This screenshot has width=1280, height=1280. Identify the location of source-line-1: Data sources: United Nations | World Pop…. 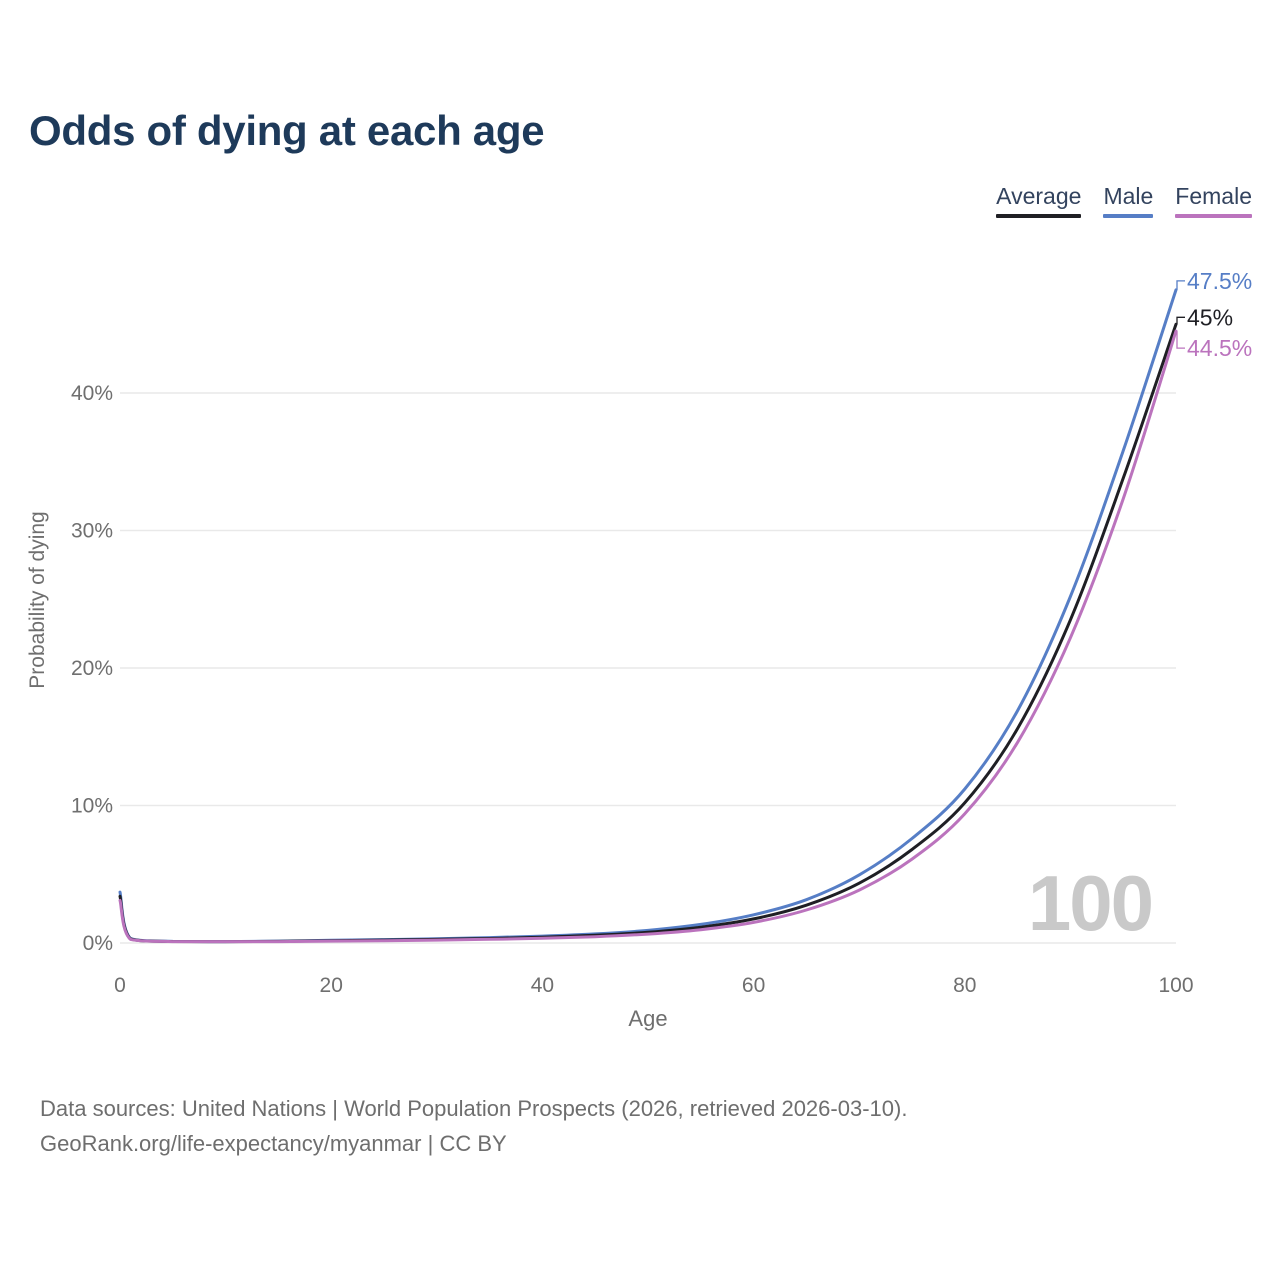
(474, 1108).